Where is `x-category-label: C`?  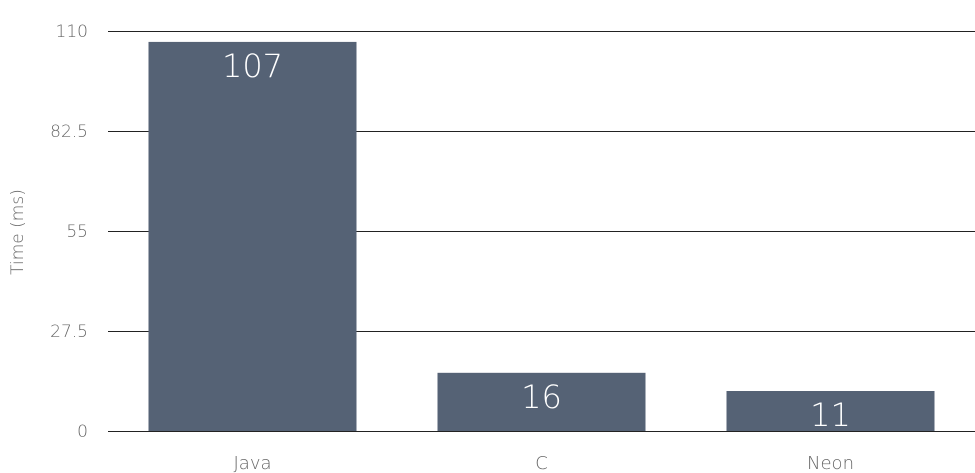
x-category-label: C is located at coordinates (541, 463).